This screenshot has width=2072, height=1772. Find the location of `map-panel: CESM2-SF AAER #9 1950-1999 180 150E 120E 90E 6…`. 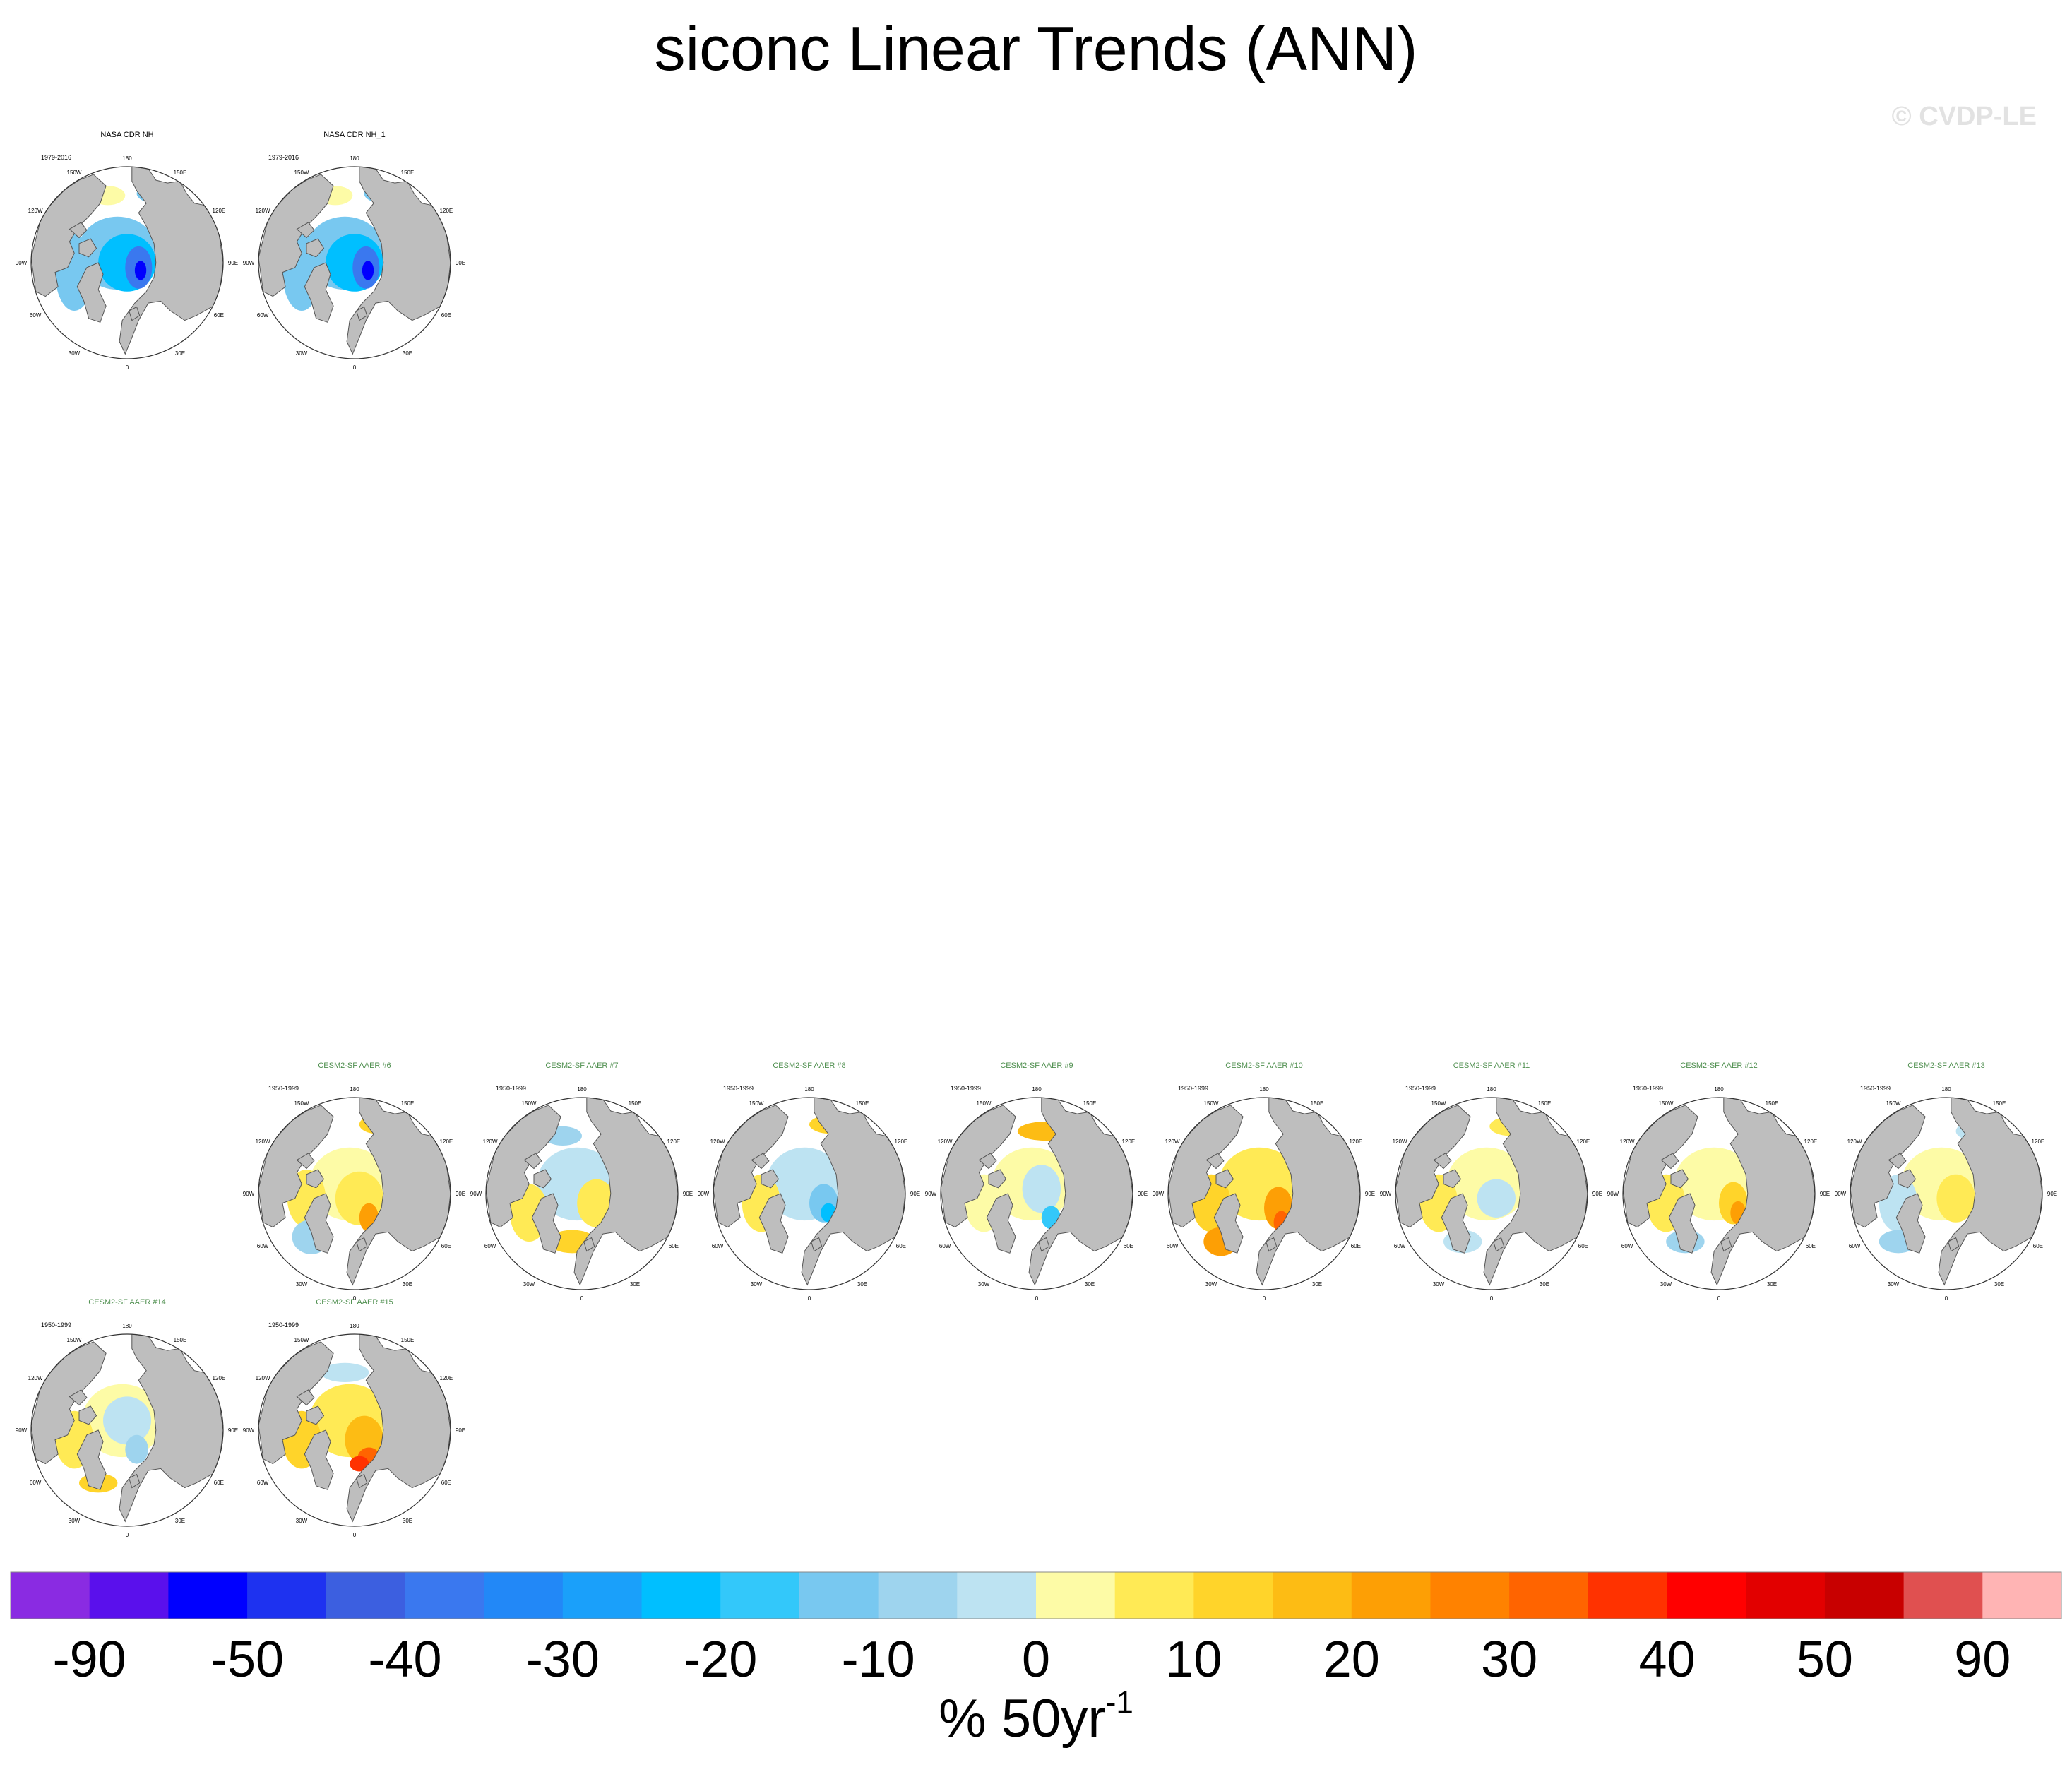

map-panel: CESM2-SF AAER #9 1950-1999 180 150E 120E 90E 6… is located at coordinates (1036, 1182).